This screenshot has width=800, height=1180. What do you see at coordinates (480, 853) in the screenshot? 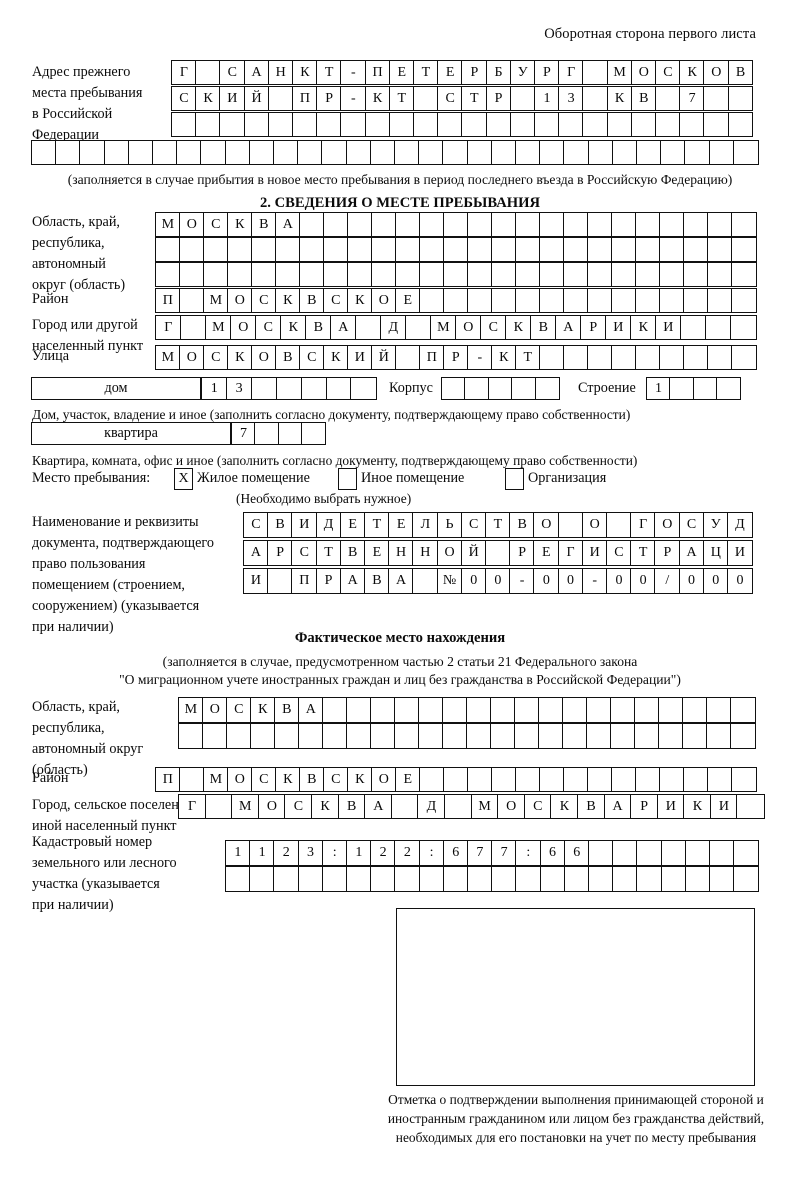
I see `char-cell: 7` at bounding box center [480, 853].